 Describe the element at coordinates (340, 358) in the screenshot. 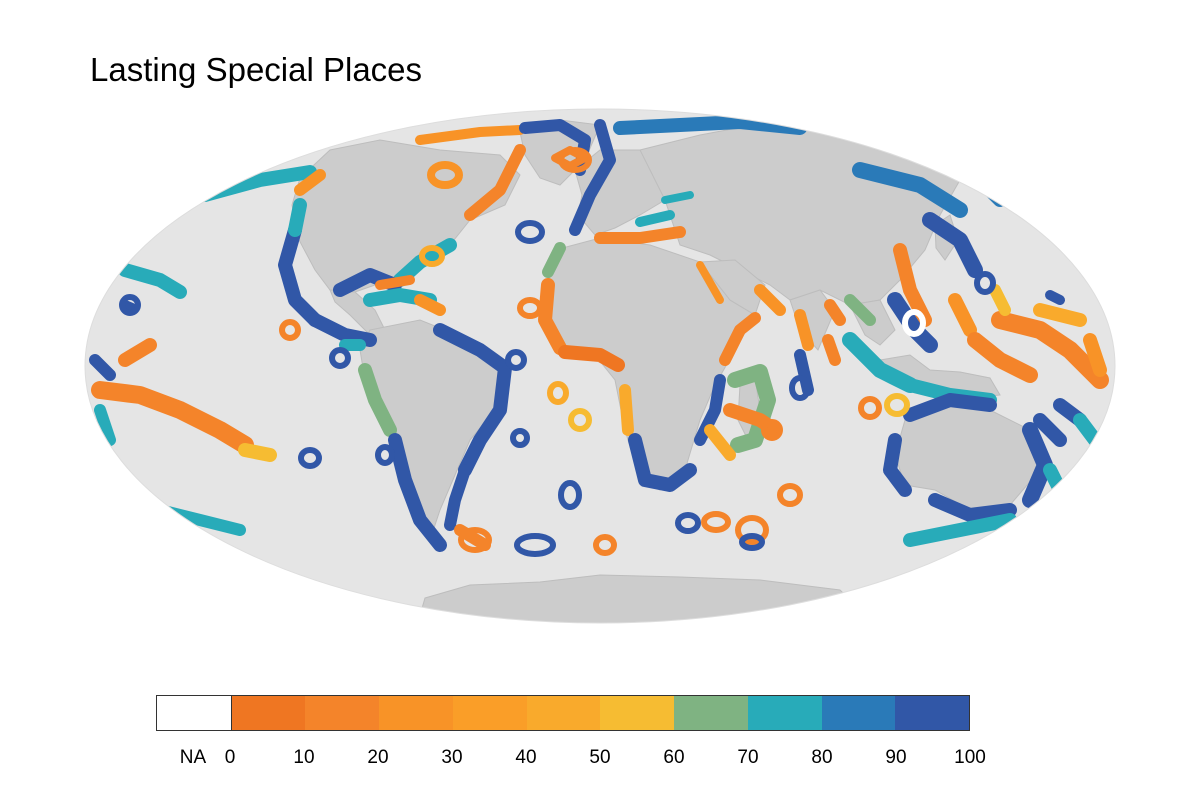

I see `zone-clipperton` at that location.